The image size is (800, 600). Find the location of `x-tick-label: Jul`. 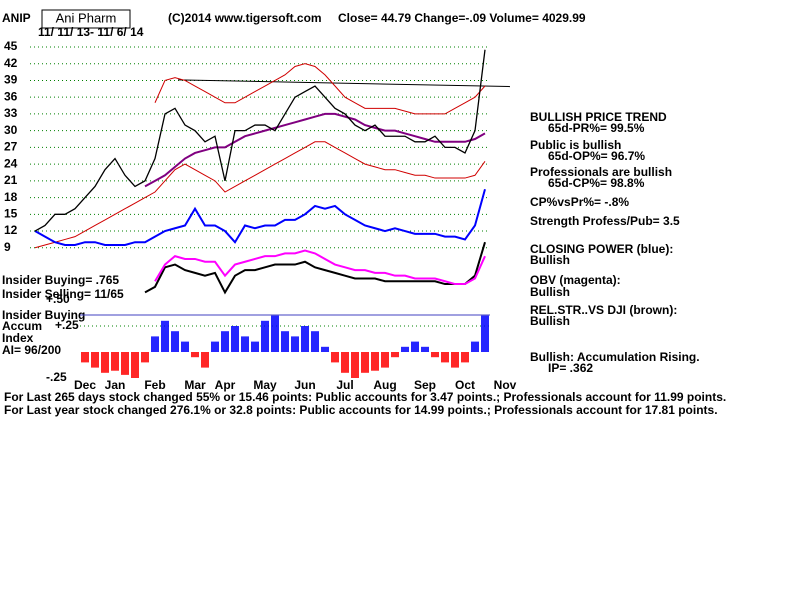

x-tick-label: Jul is located at coordinates (344, 385).